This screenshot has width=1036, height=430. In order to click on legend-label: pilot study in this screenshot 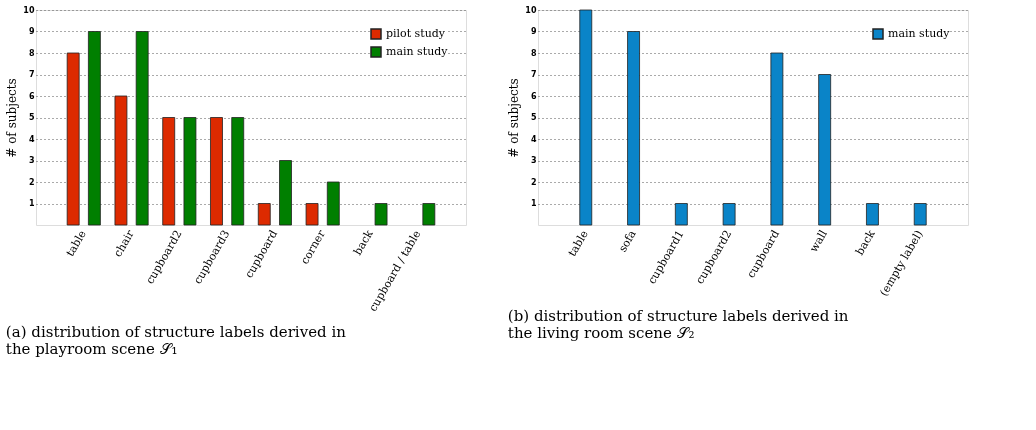, I will do `click(416, 33)`.